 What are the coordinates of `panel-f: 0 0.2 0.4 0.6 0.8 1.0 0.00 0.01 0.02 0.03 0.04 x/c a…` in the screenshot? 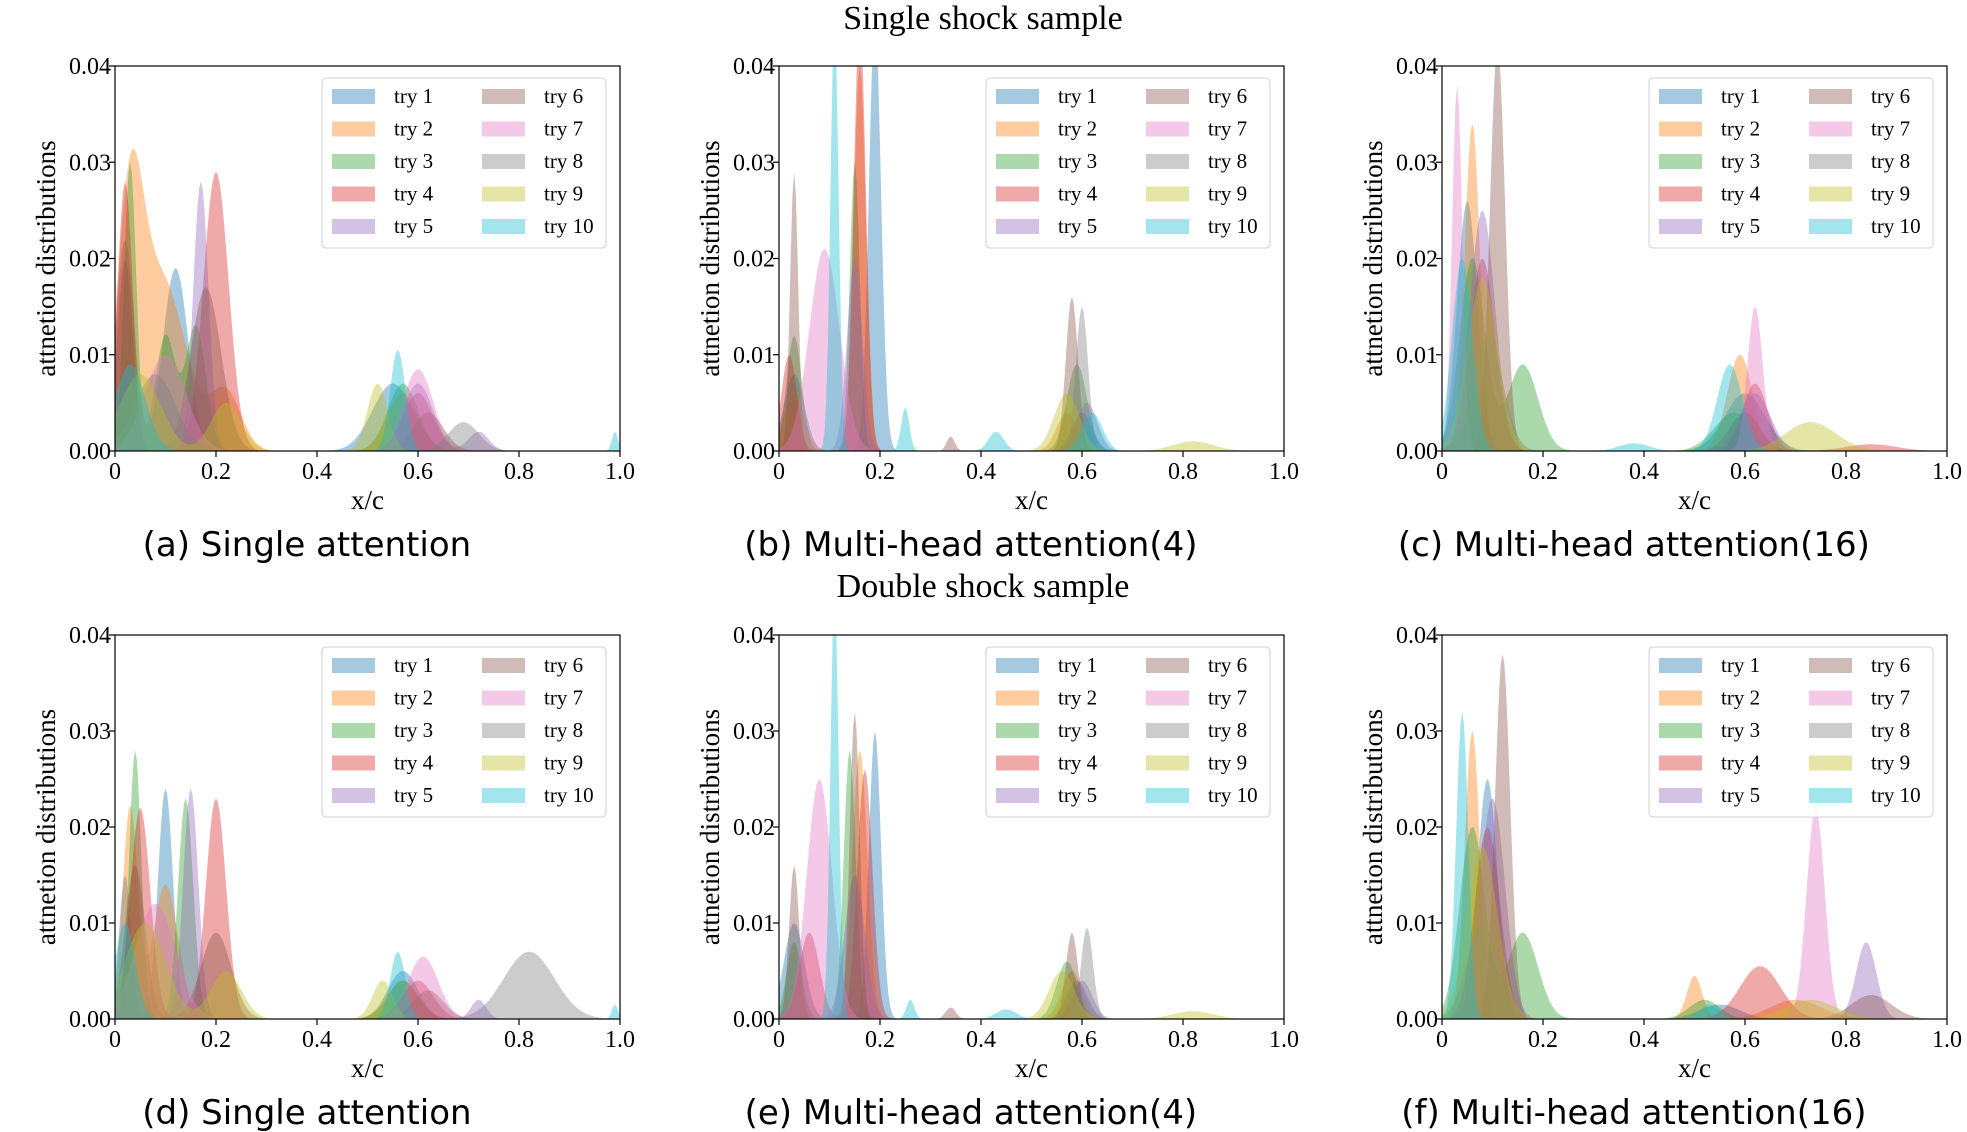 It's located at (1660, 877).